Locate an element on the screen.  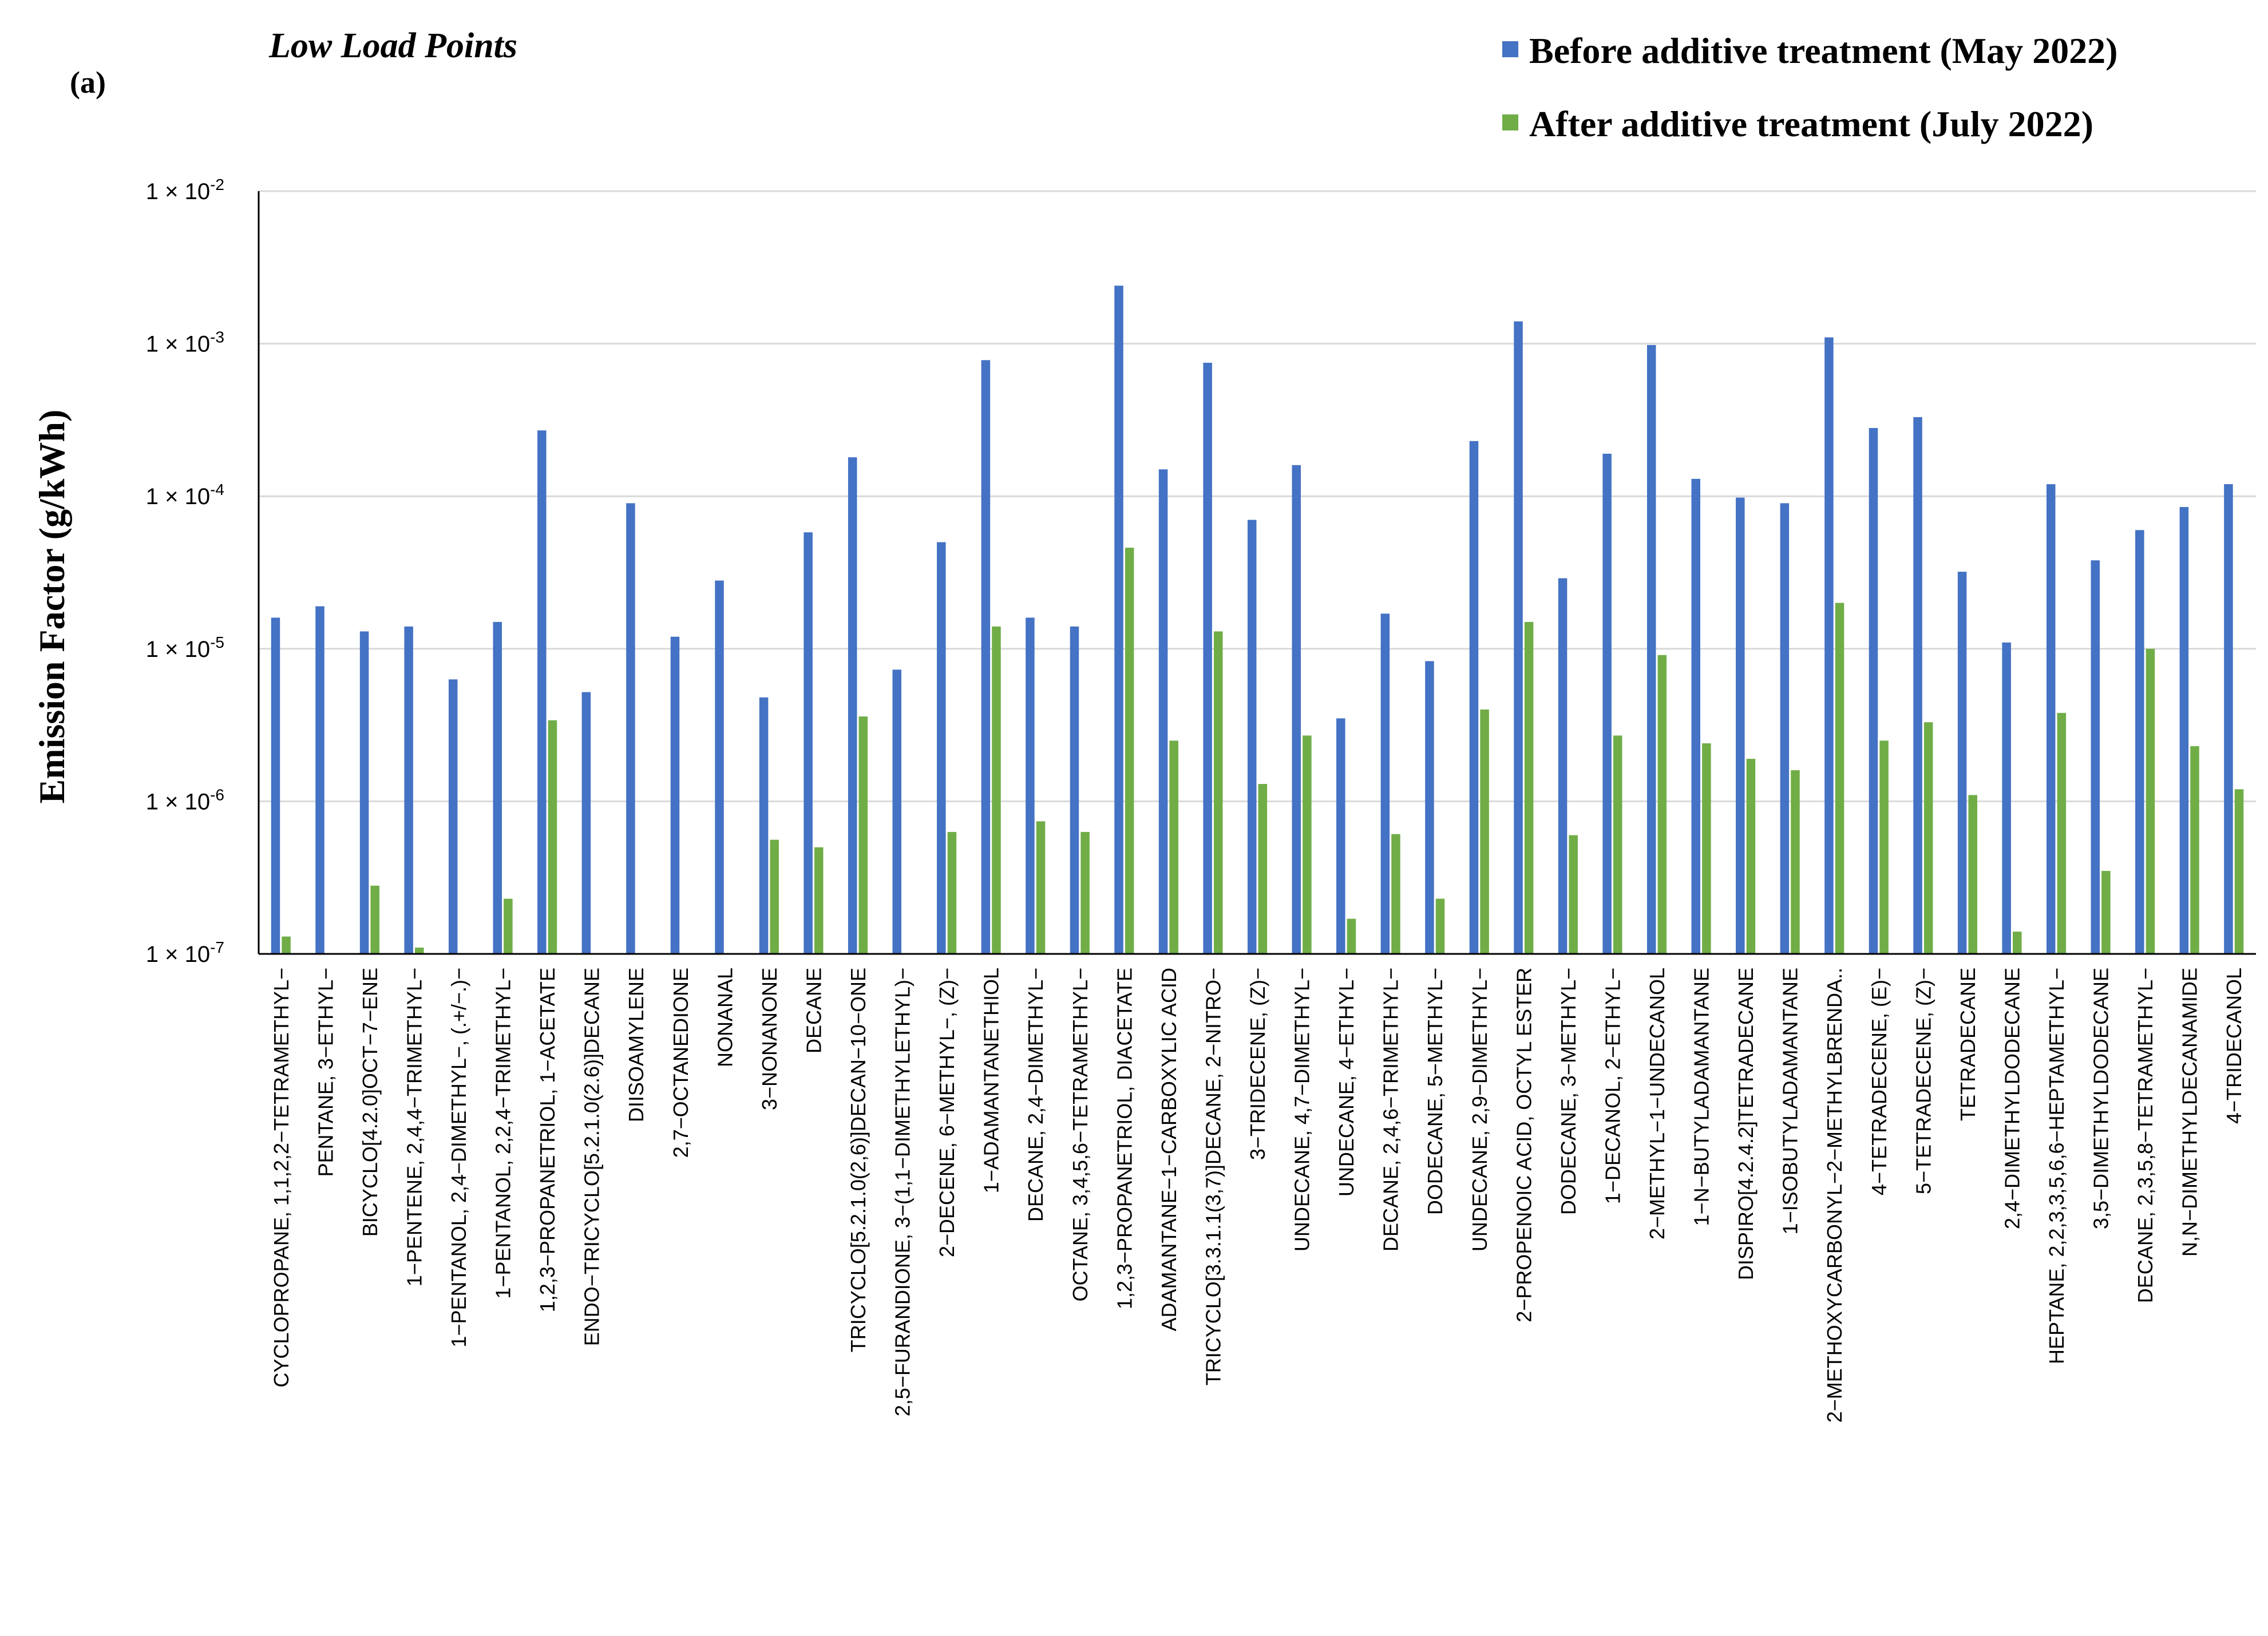
x-tick-label: 3,5−DIMETHYLDODECANE is located at coordinates (2101, 1098).